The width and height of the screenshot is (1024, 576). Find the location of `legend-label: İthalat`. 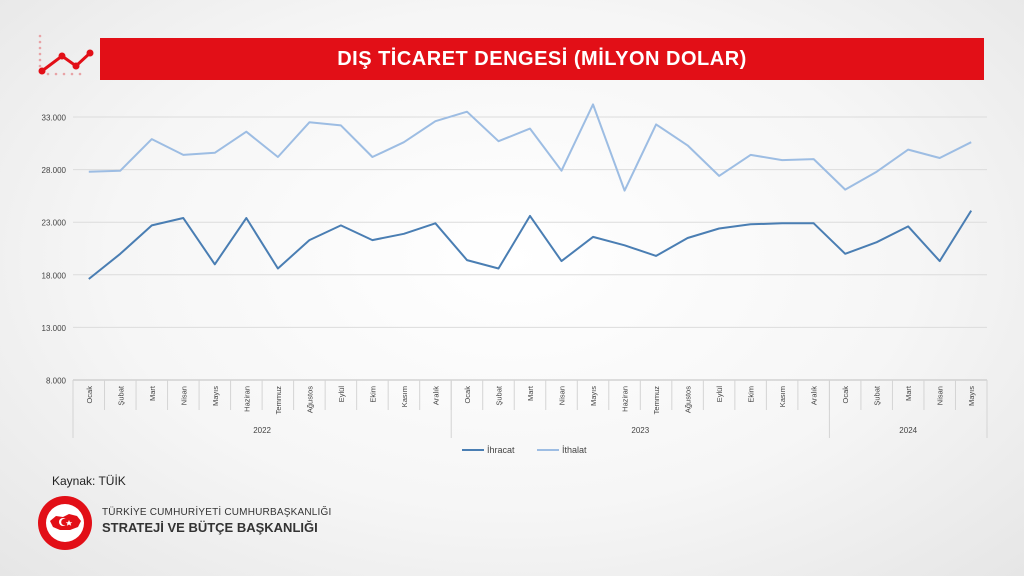

legend-label: İthalat is located at coordinates (574, 450).